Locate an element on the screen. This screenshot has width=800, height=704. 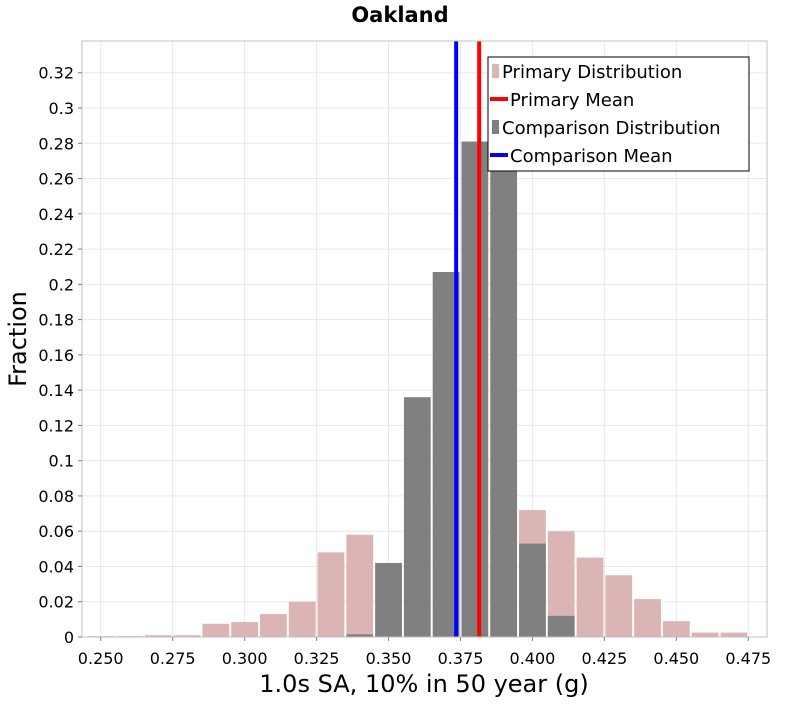
legend-item-primary-mean: Primary Mean is located at coordinates (562, 100).